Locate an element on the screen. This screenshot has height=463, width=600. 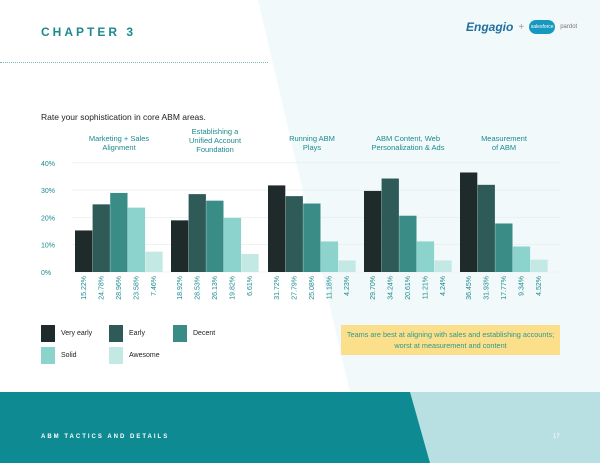
data-label: 6.61% is located at coordinates (250, 286).